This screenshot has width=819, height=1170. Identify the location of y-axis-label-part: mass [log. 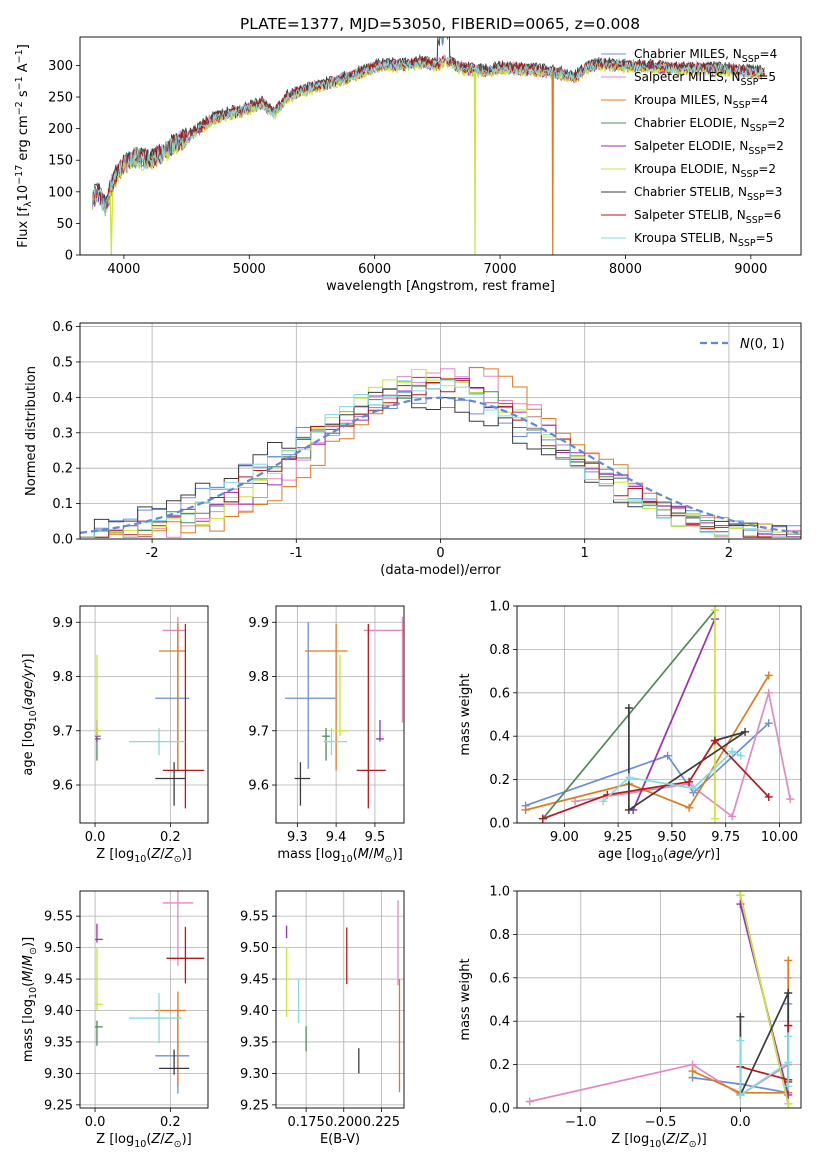
(28, 1030).